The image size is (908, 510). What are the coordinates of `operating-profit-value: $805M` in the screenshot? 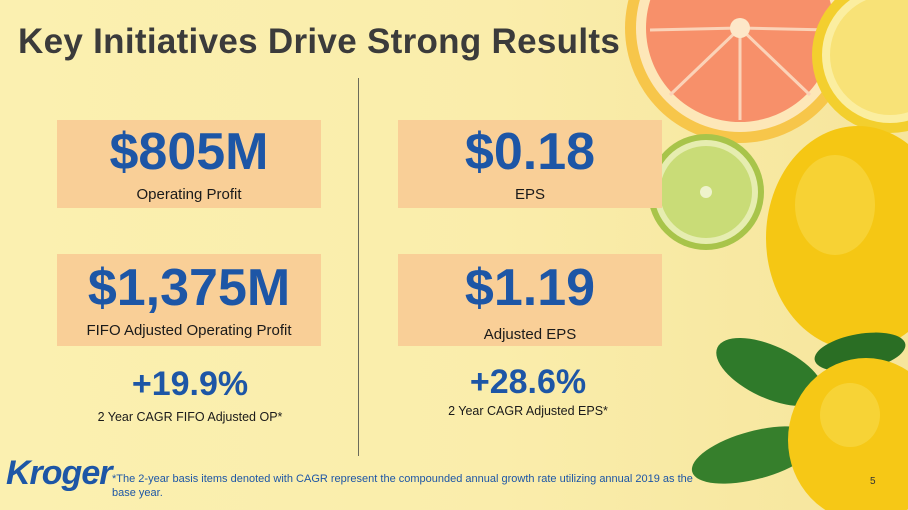 It's located at (189, 152).